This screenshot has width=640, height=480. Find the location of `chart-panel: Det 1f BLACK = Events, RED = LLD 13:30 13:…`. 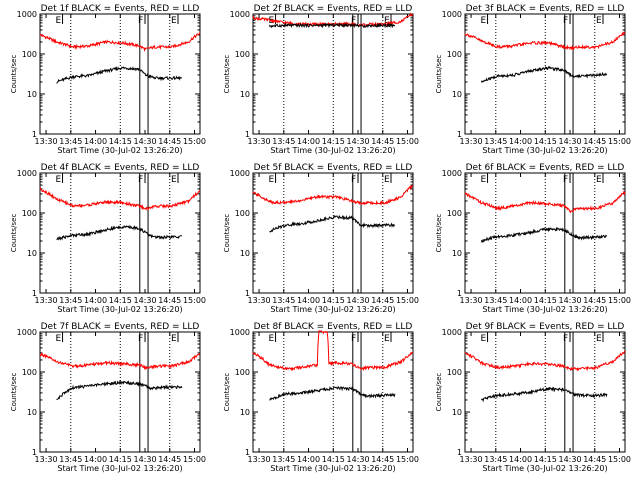

chart-panel: Det 1f BLACK = Events, RED = LLD 13:30 13:… is located at coordinates (108, 79).